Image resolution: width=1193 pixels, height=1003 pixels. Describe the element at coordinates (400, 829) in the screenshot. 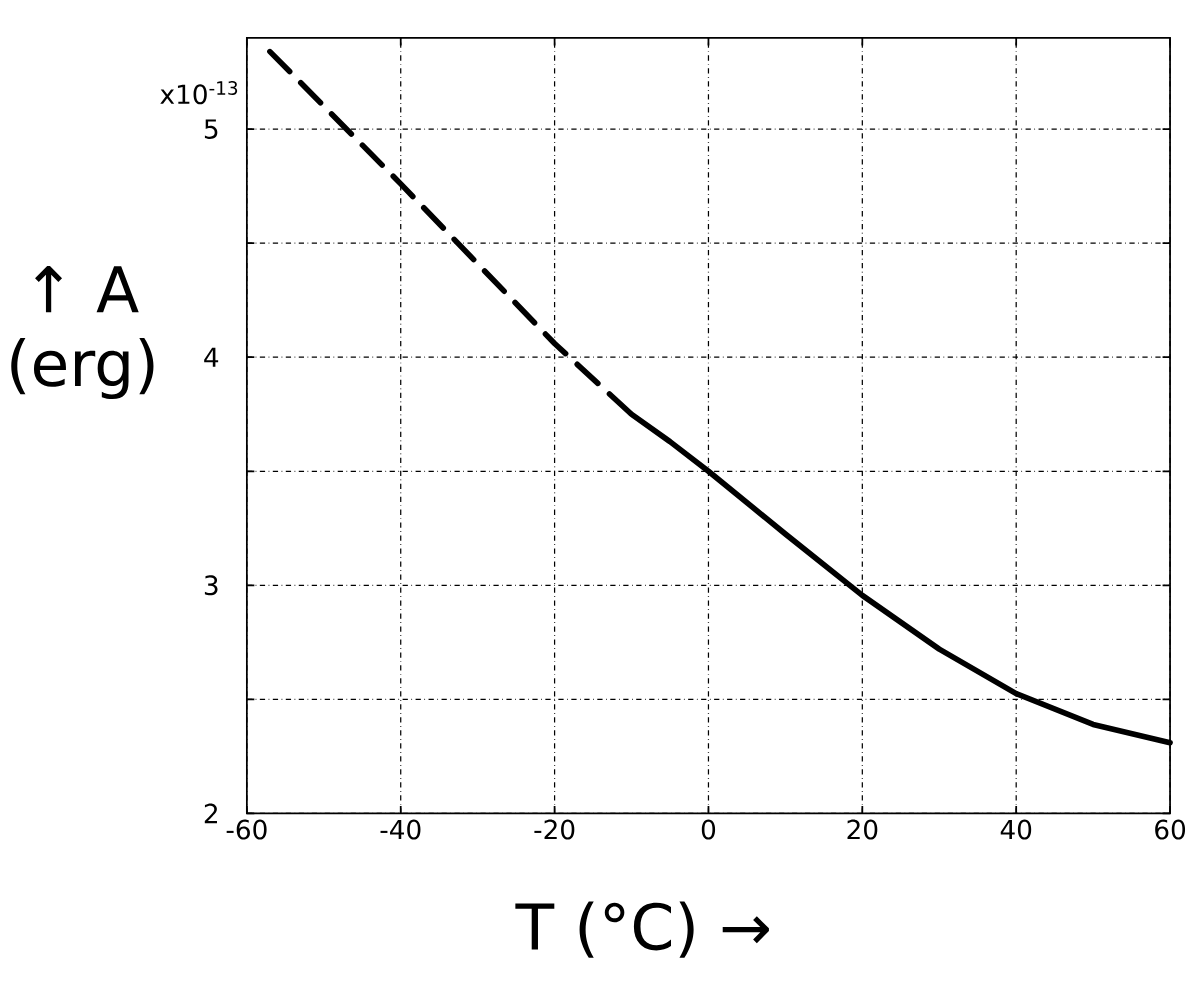

I see `x-tick-label: -40` at that location.